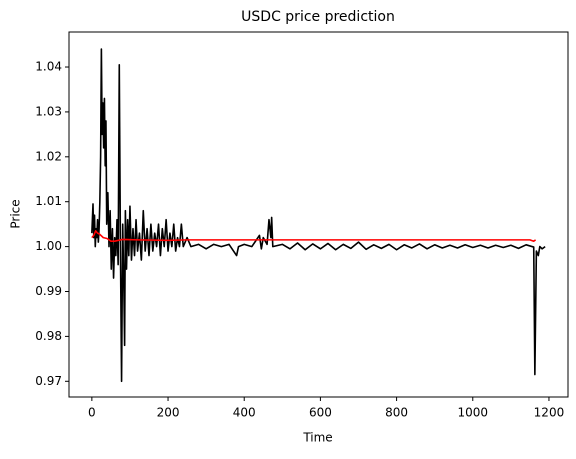 The image size is (576, 459). I want to click on y-tick-label: 1.02, so click(48, 156).